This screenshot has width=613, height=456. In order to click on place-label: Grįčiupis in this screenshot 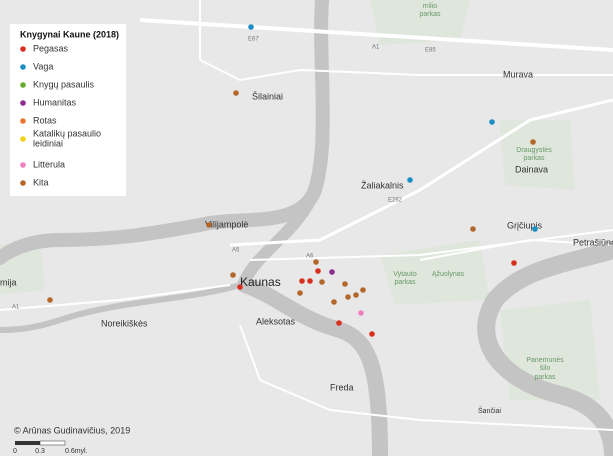, I will do `click(525, 225)`.